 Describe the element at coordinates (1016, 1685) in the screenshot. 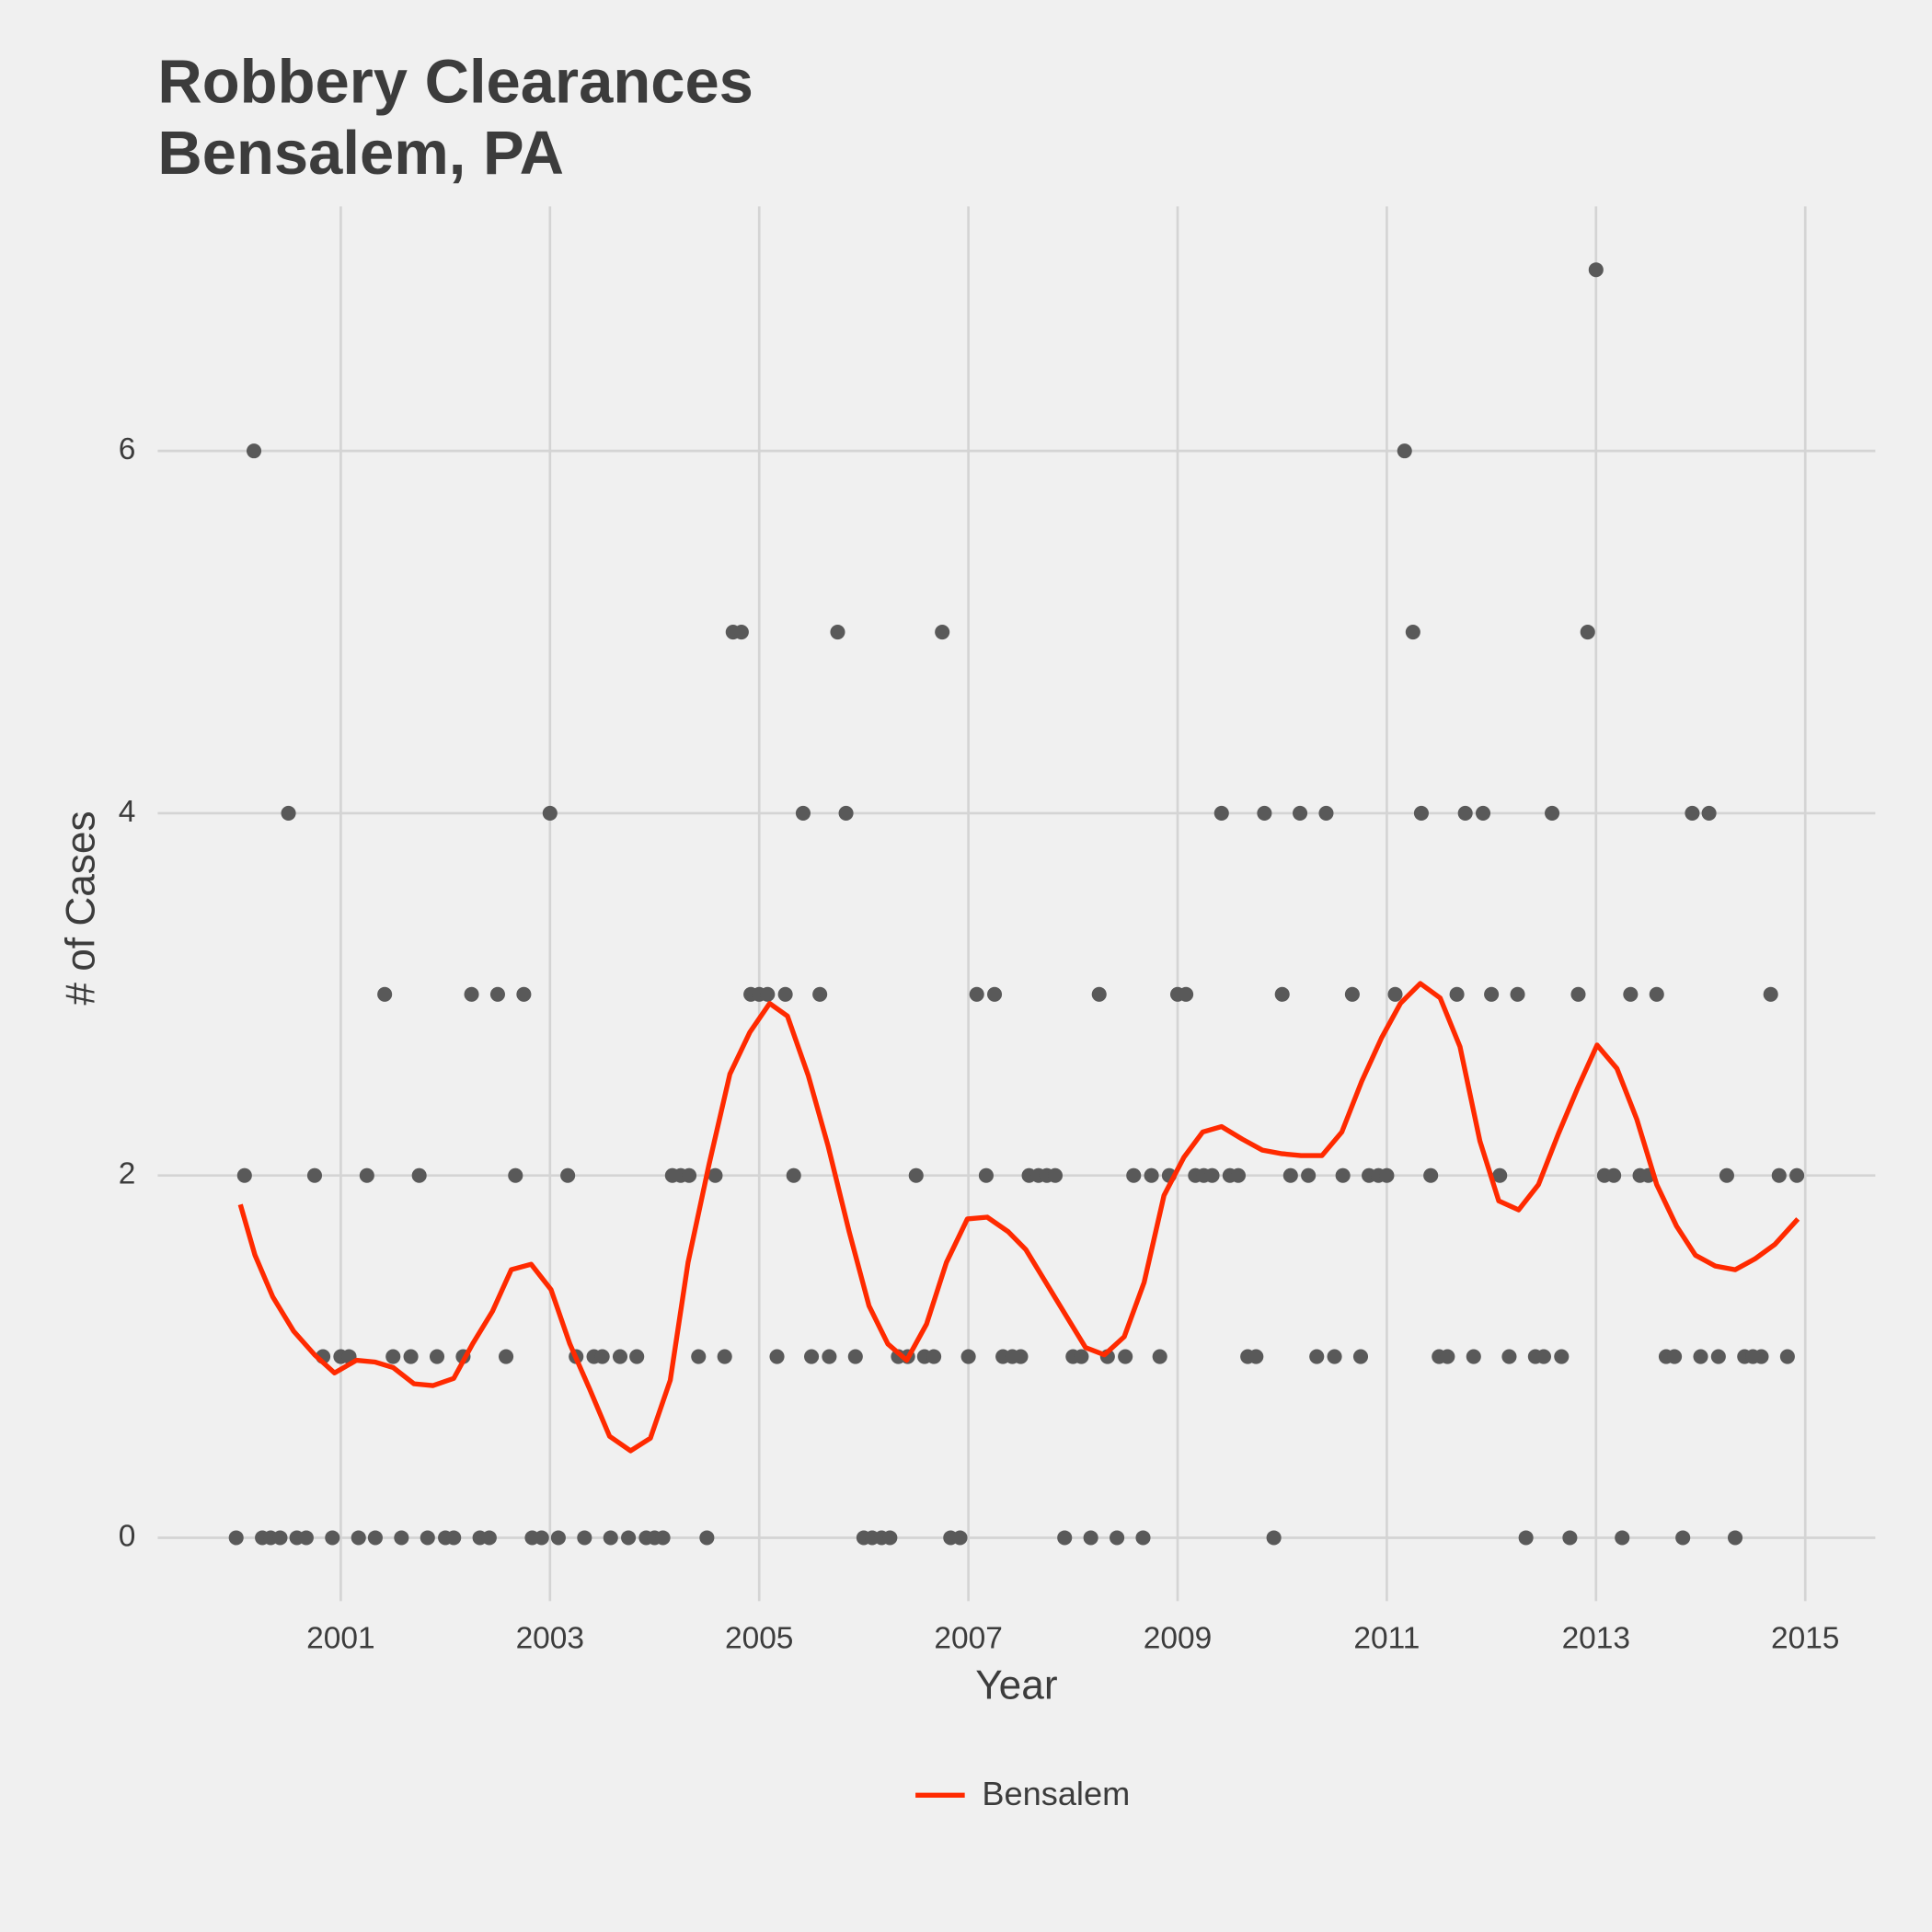

I see `x-axis-title: Year` at that location.